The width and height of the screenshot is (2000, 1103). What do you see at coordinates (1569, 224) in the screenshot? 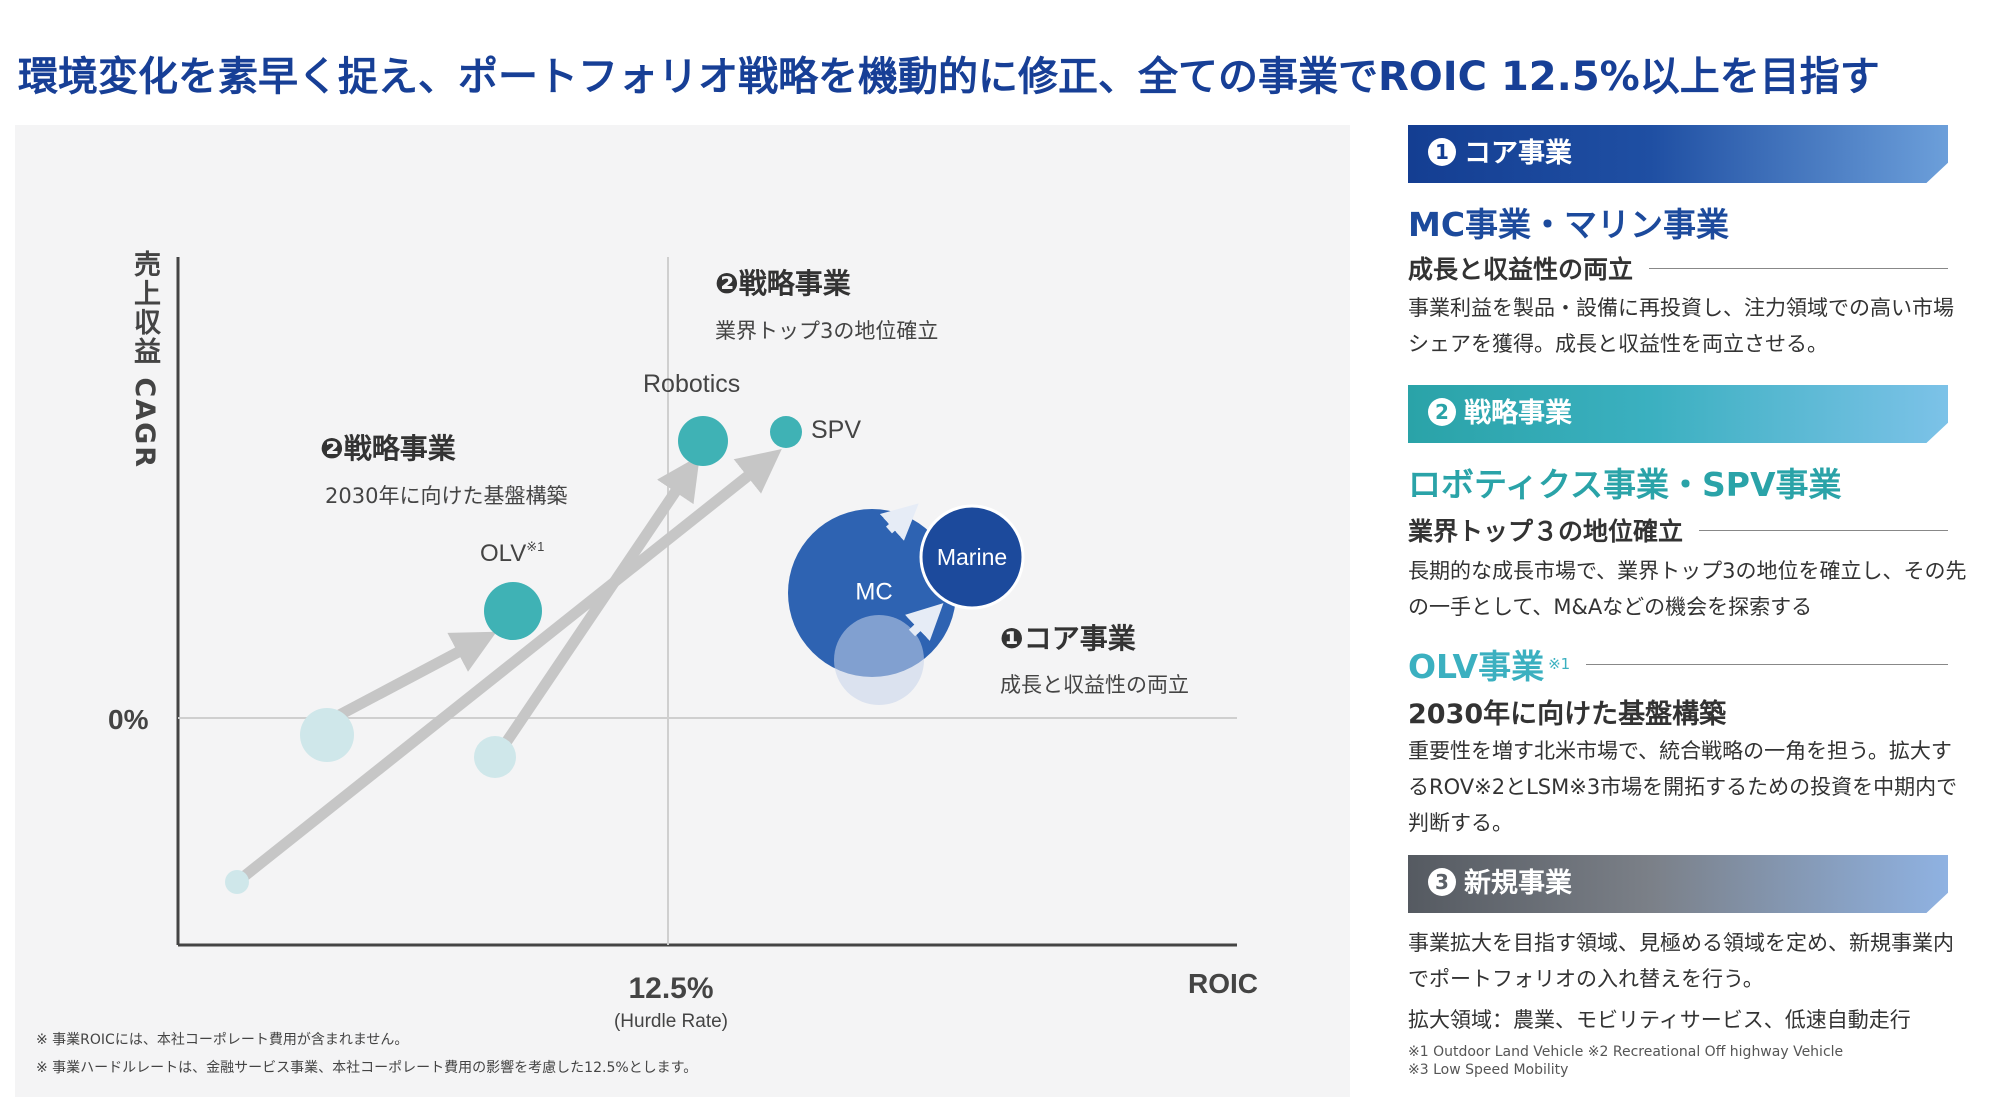
I see `core-business-name: MC事業・マリン事業` at bounding box center [1569, 224].